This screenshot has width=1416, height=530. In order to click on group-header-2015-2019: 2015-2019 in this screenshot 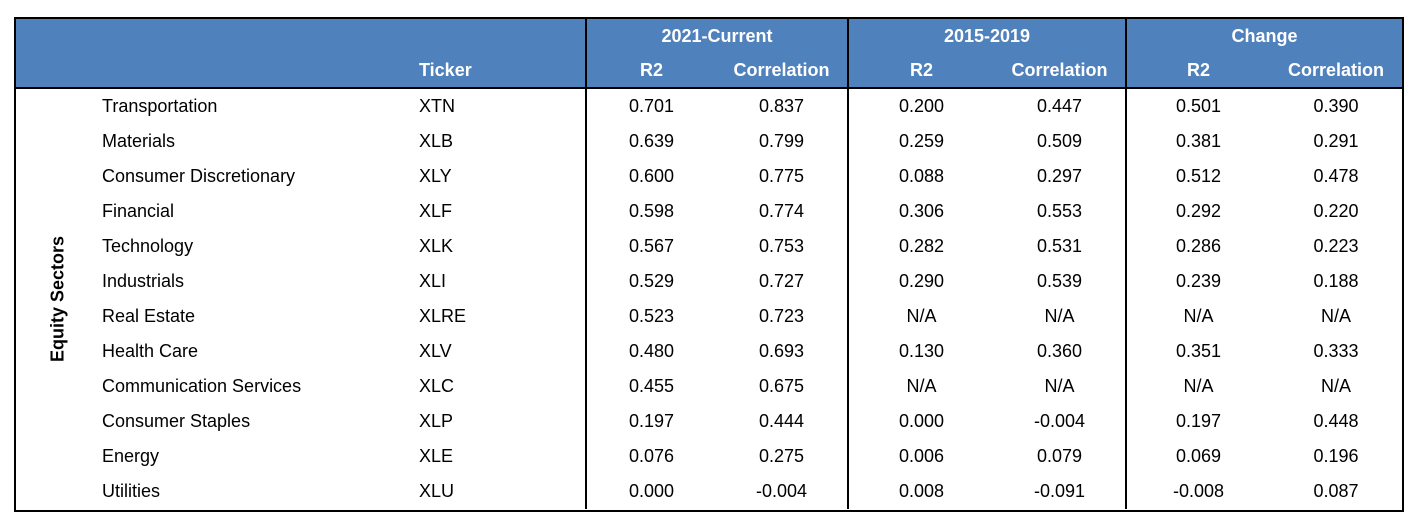, I will do `click(987, 36)`.